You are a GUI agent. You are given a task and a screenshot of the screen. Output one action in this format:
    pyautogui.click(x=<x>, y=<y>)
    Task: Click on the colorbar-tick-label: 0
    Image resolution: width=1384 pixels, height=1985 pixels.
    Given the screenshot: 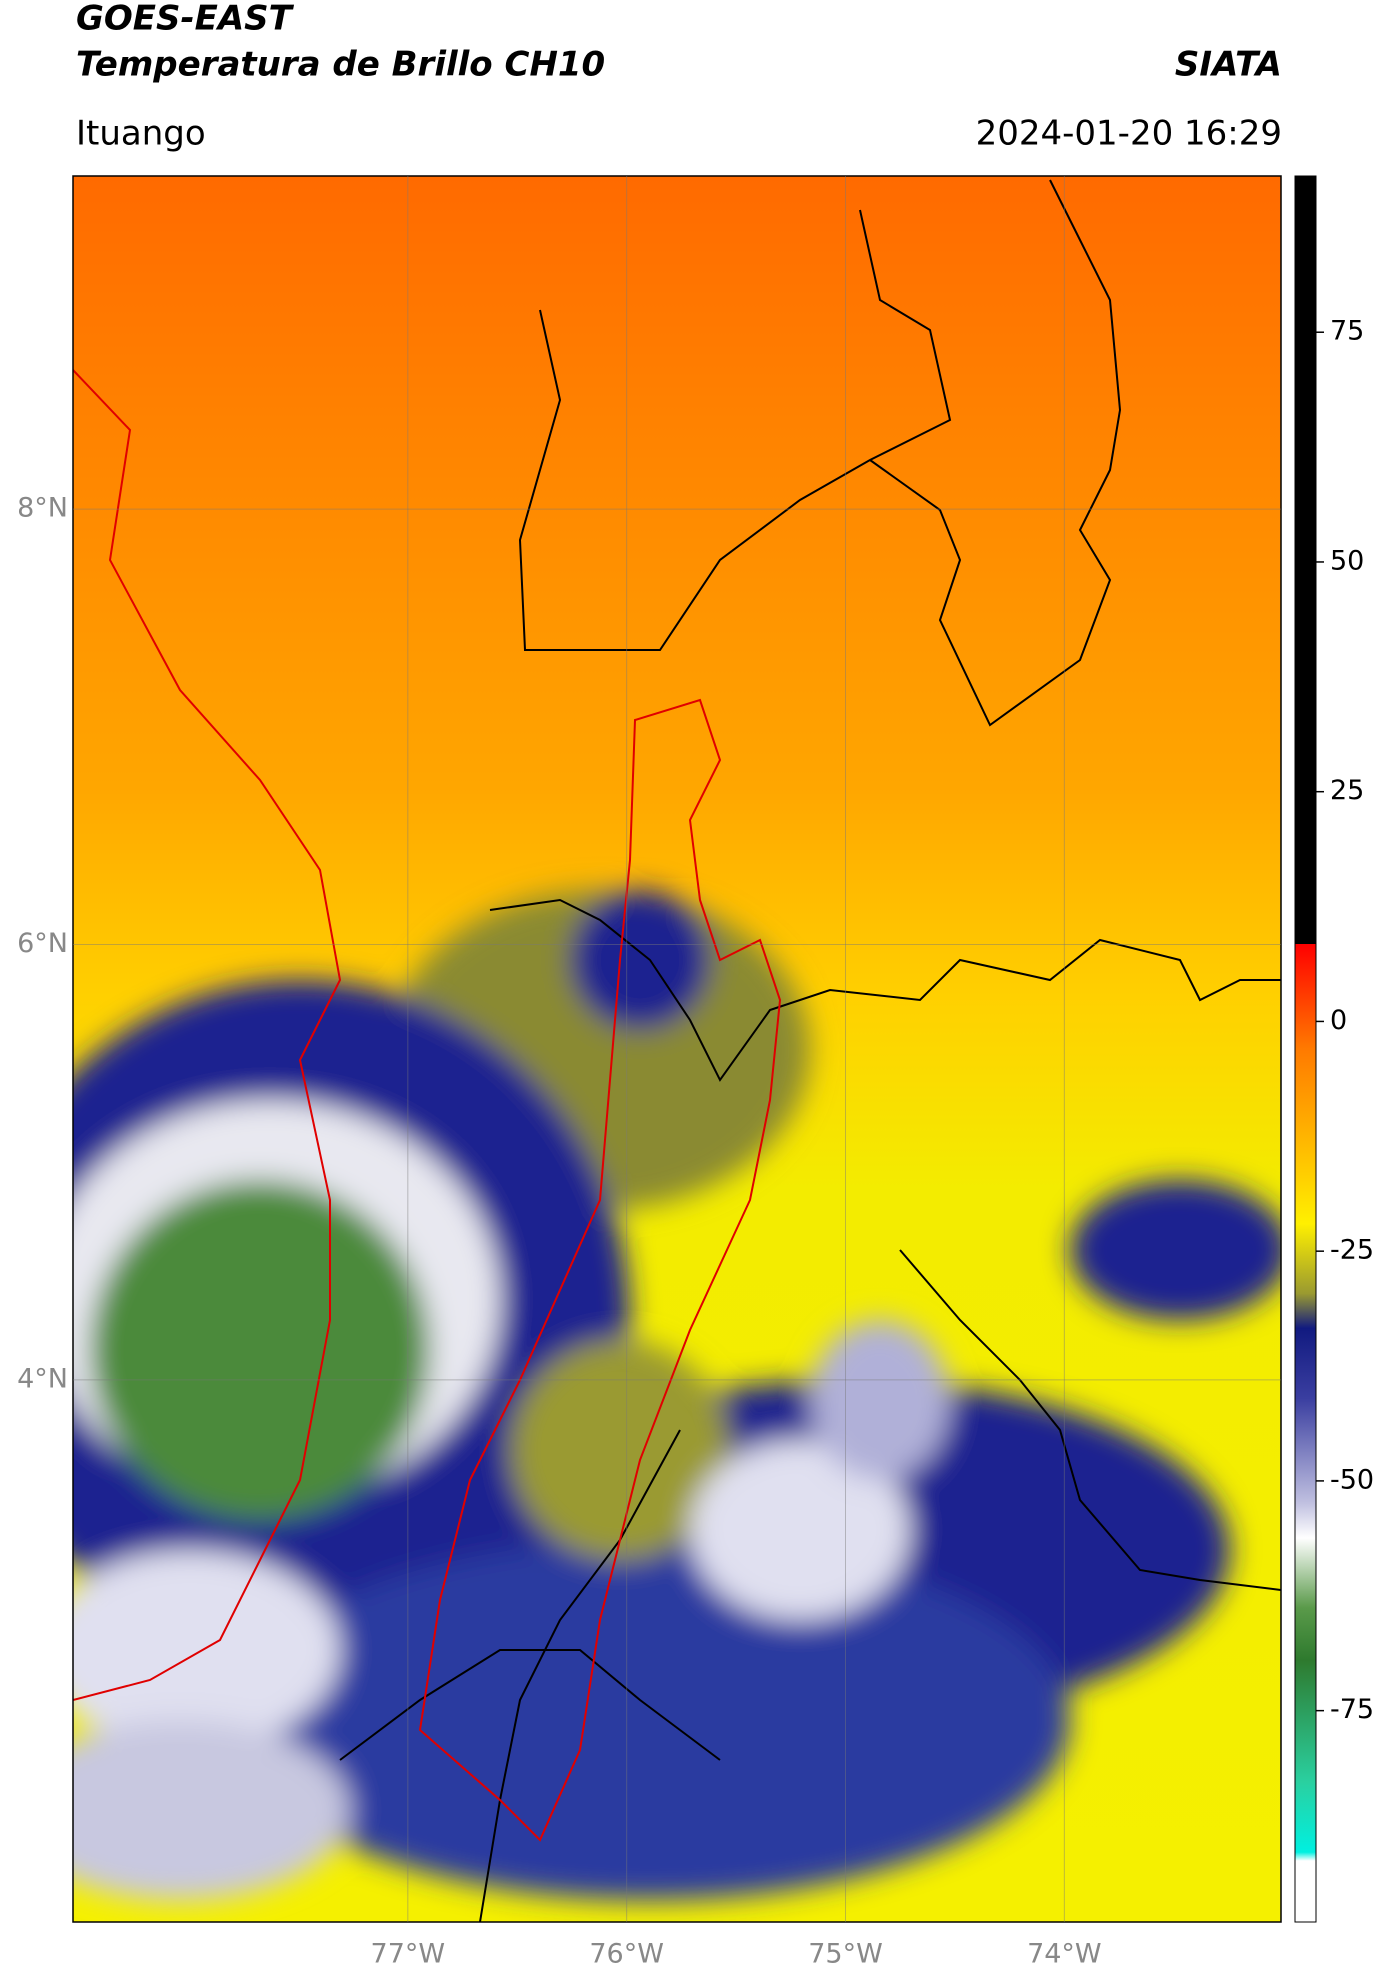 What is the action you would take?
    pyautogui.click(x=1338, y=1020)
    